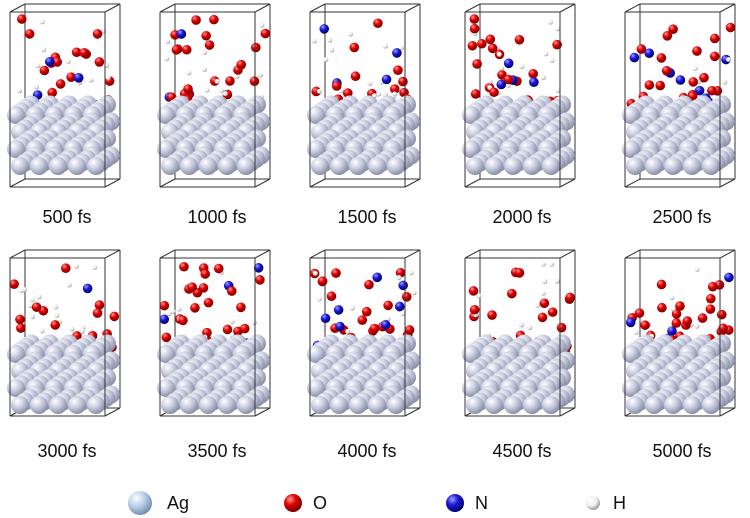 This screenshot has width=750, height=518. Describe the element at coordinates (66, 451) in the screenshot. I see `snapshot-label: 3000 fs` at that location.